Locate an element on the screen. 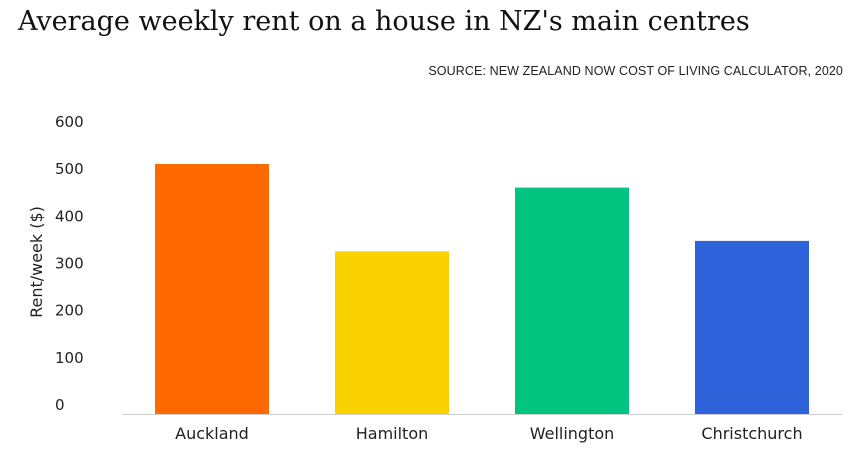 The height and width of the screenshot is (449, 861). bar-auckland is located at coordinates (212, 289).